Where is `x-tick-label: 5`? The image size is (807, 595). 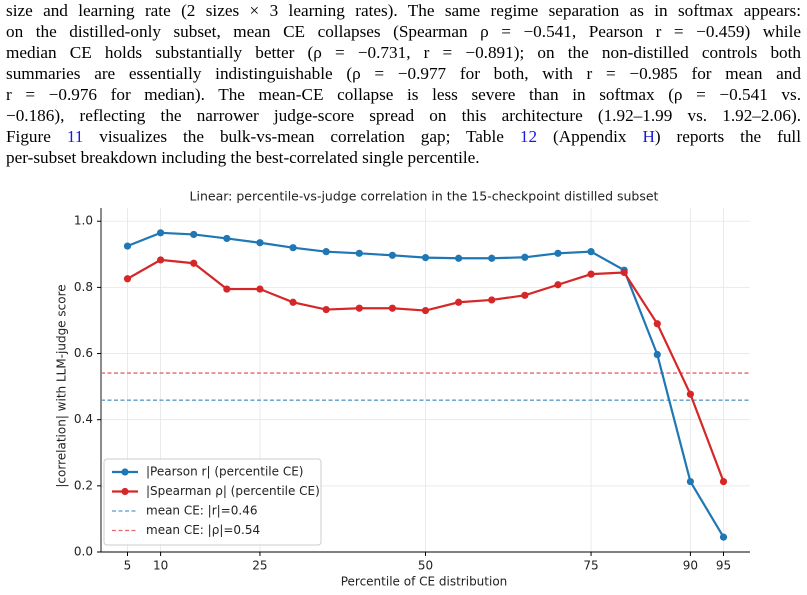 x-tick-label: 5 is located at coordinates (128, 566).